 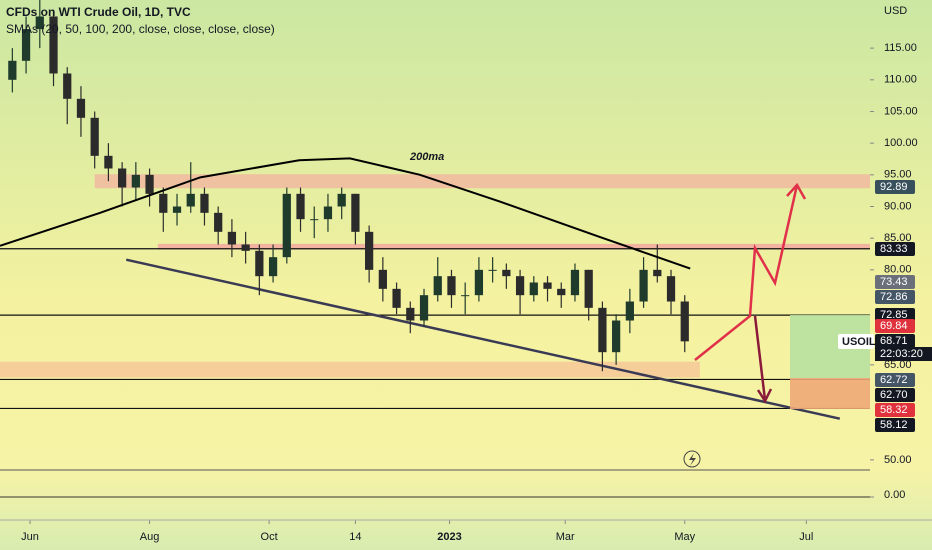 What do you see at coordinates (98, 12) in the screenshot?
I see `chart-title: CFDs on WTI Crude Oil, 1D, TVC` at bounding box center [98, 12].